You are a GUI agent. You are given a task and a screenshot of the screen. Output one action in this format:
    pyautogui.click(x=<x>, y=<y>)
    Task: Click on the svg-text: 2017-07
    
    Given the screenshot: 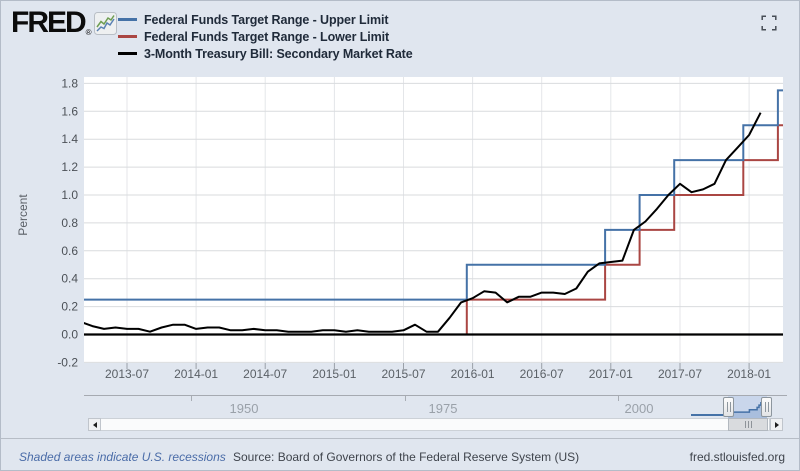 What is the action you would take?
    pyautogui.click(x=680, y=374)
    